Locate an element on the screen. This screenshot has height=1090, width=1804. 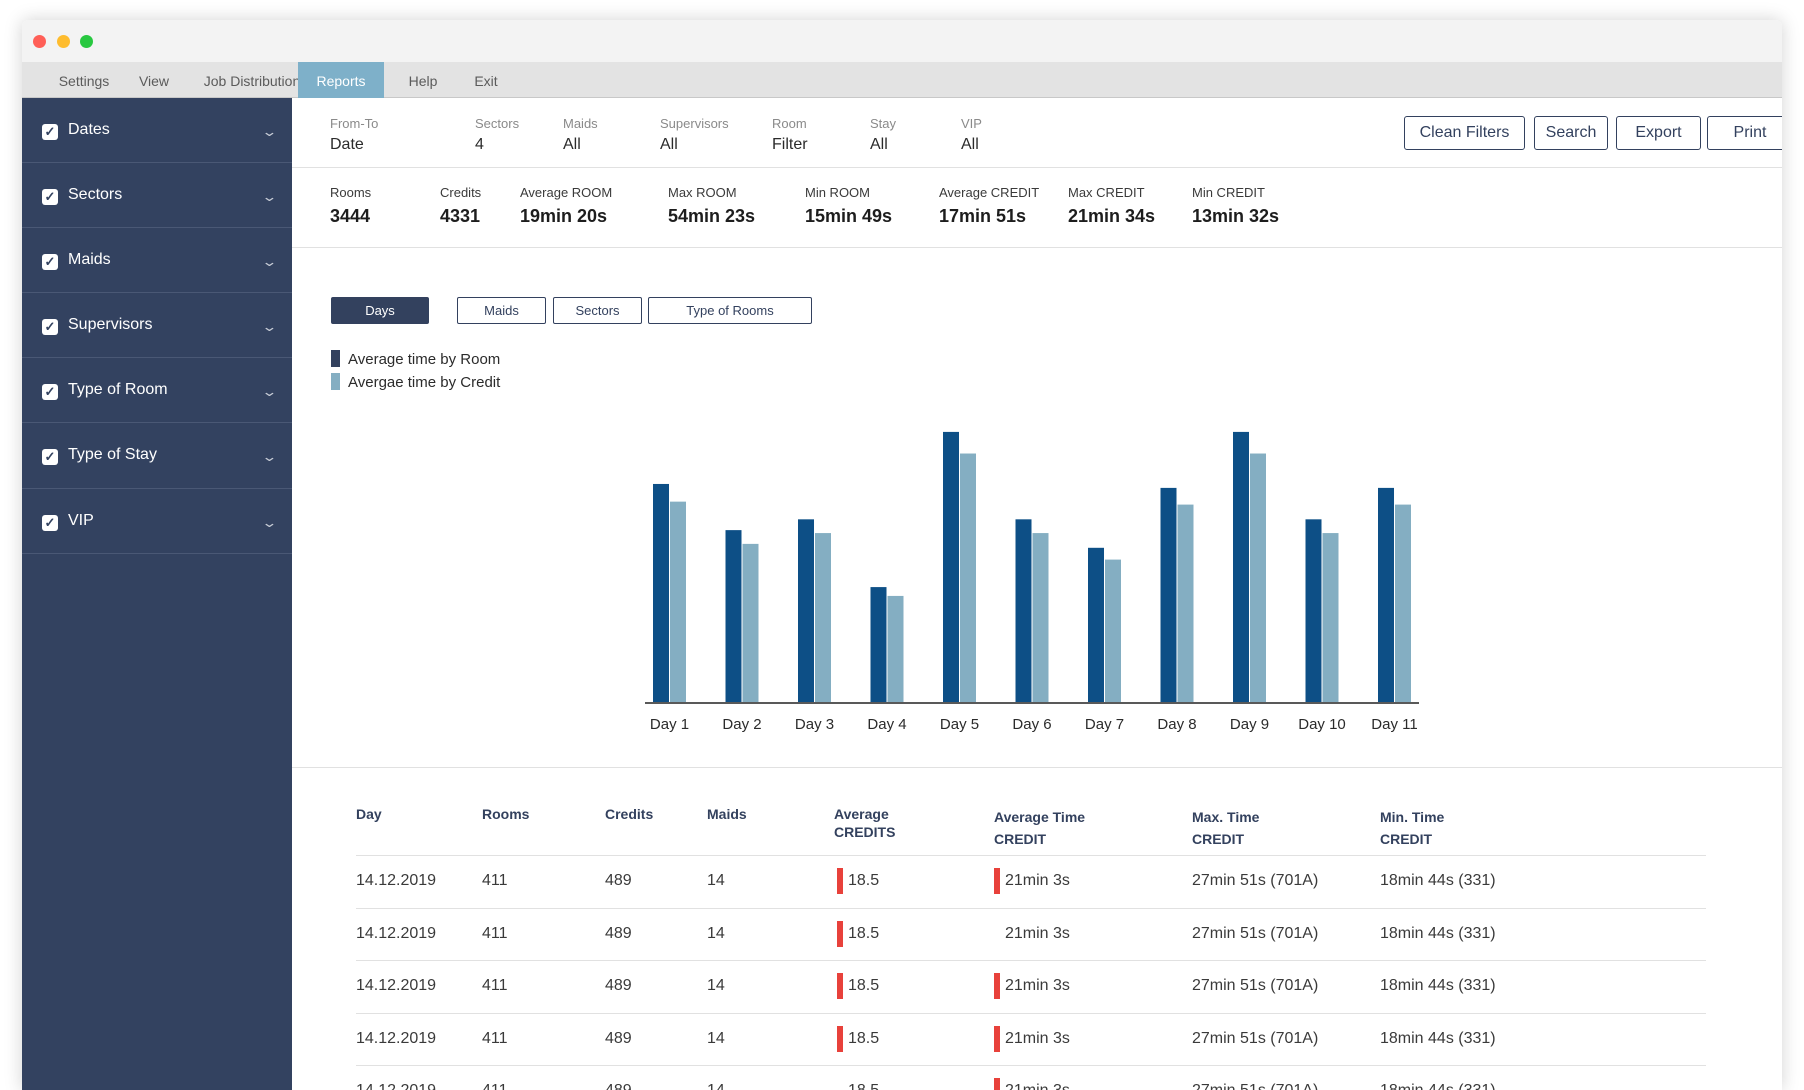
filter-supervisors: Supervisors All is located at coordinates (694, 135).